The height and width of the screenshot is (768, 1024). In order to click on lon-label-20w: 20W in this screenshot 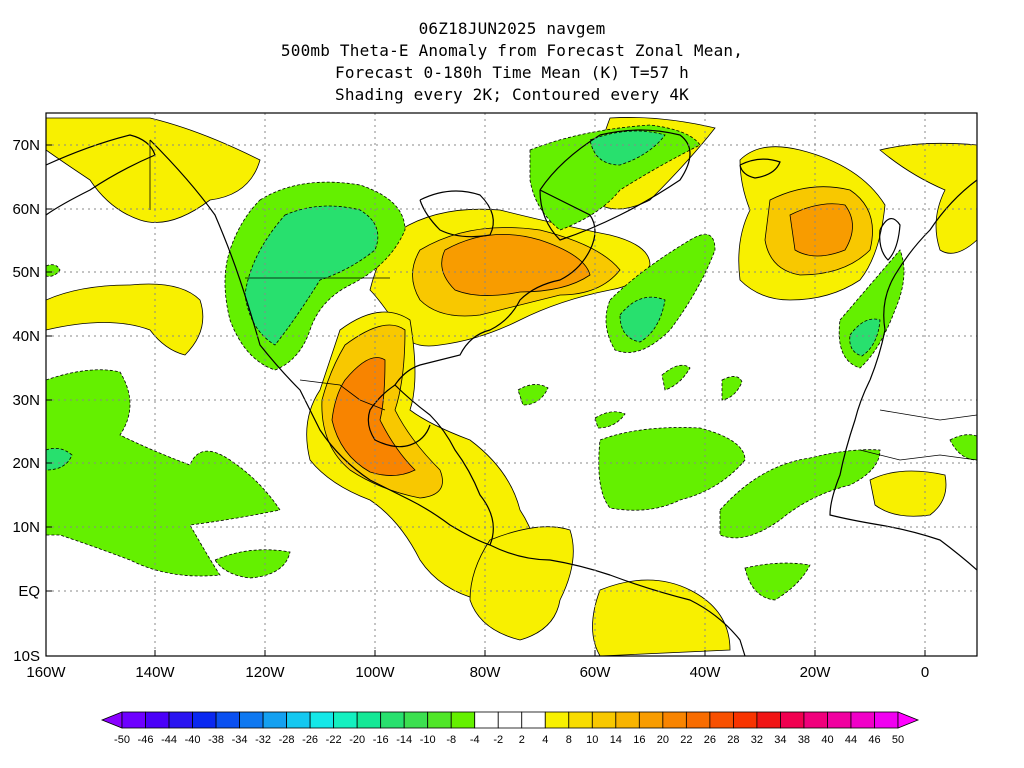, I will do `click(816, 672)`.